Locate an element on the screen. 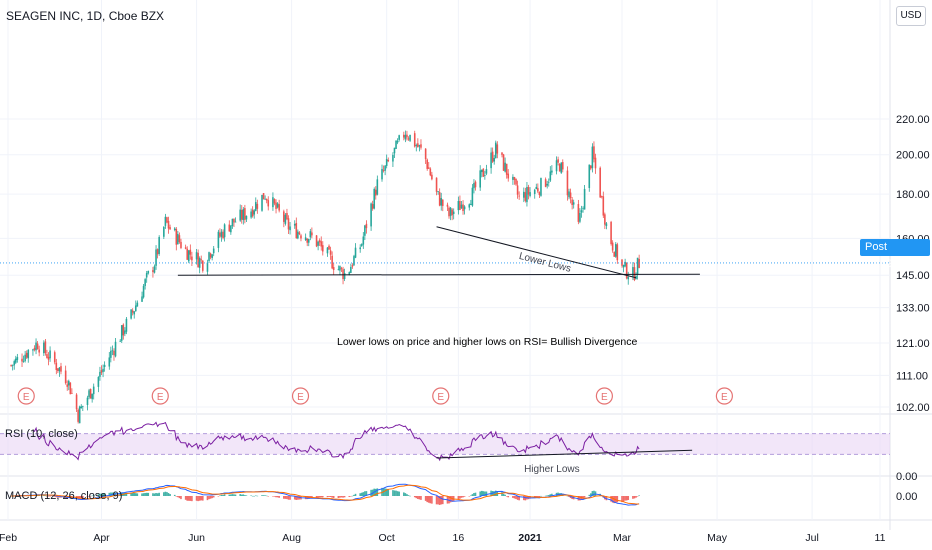 The image size is (932, 550). time-axis-label: 2021 is located at coordinates (530, 538).